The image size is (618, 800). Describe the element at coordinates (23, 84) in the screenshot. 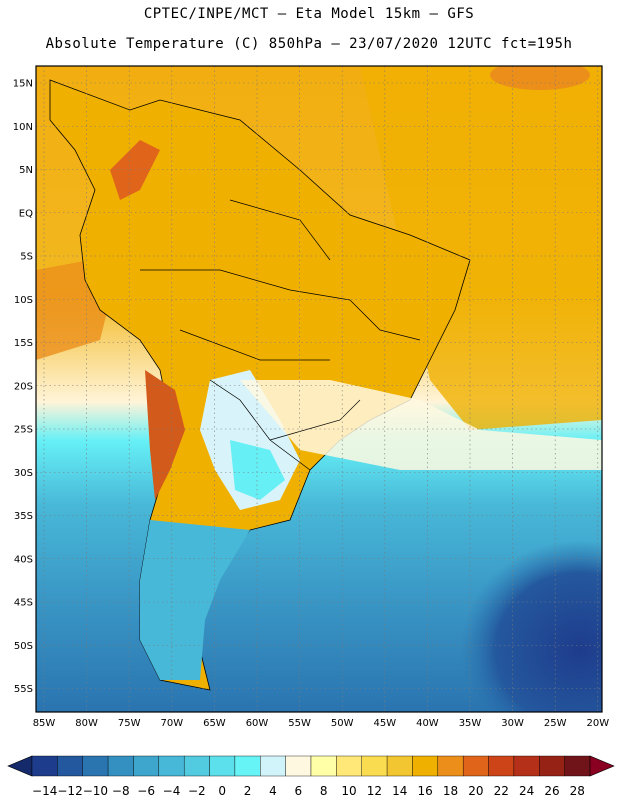

I see `lat-tick-label: 15N` at that location.